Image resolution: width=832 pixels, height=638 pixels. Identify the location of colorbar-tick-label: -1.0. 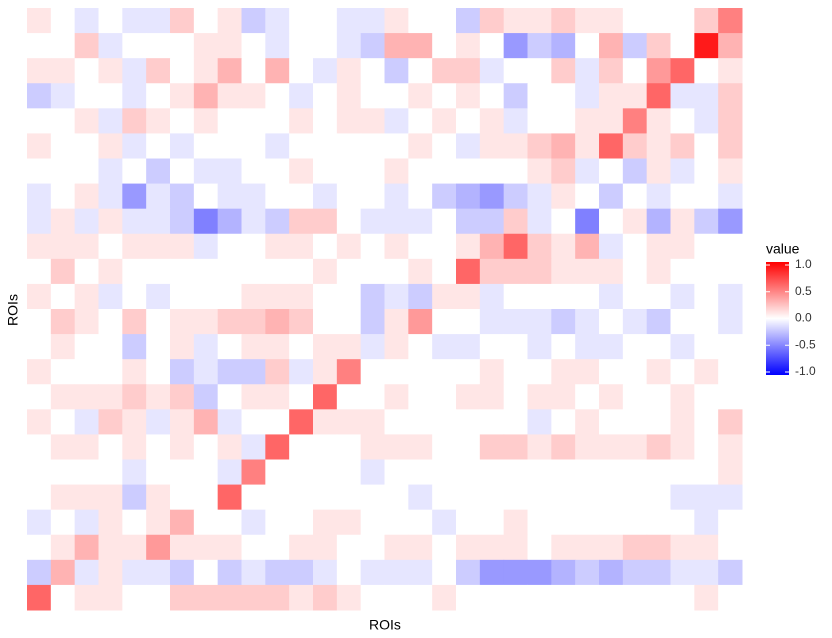
(805, 371).